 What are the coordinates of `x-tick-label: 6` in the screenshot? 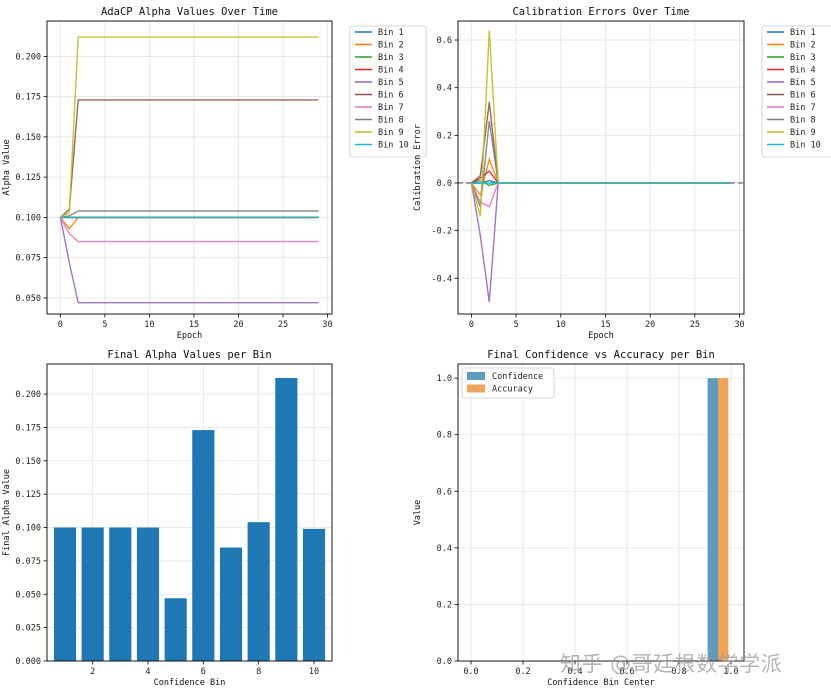 It's located at (203, 672).